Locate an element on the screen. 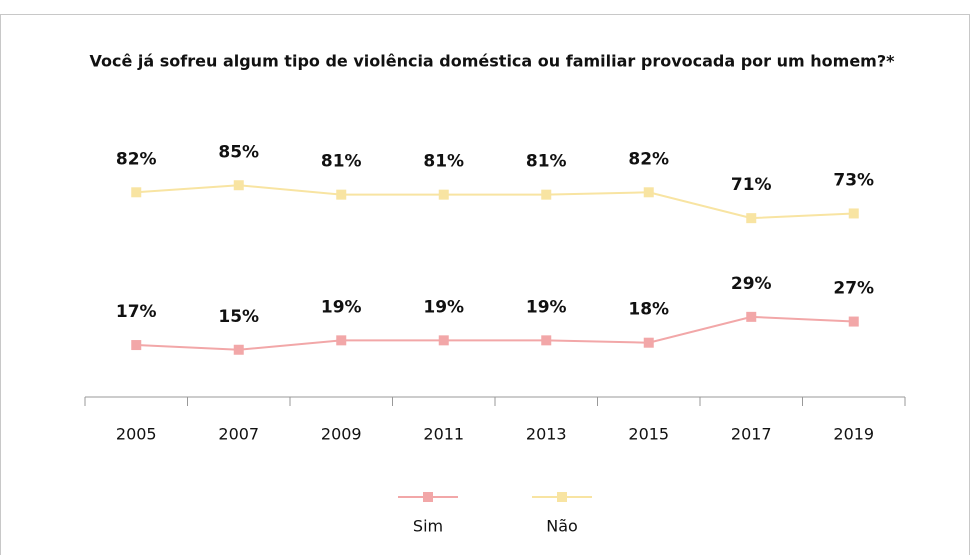 The height and width of the screenshot is (555, 971). x-tick-label: 2013 is located at coordinates (546, 434).